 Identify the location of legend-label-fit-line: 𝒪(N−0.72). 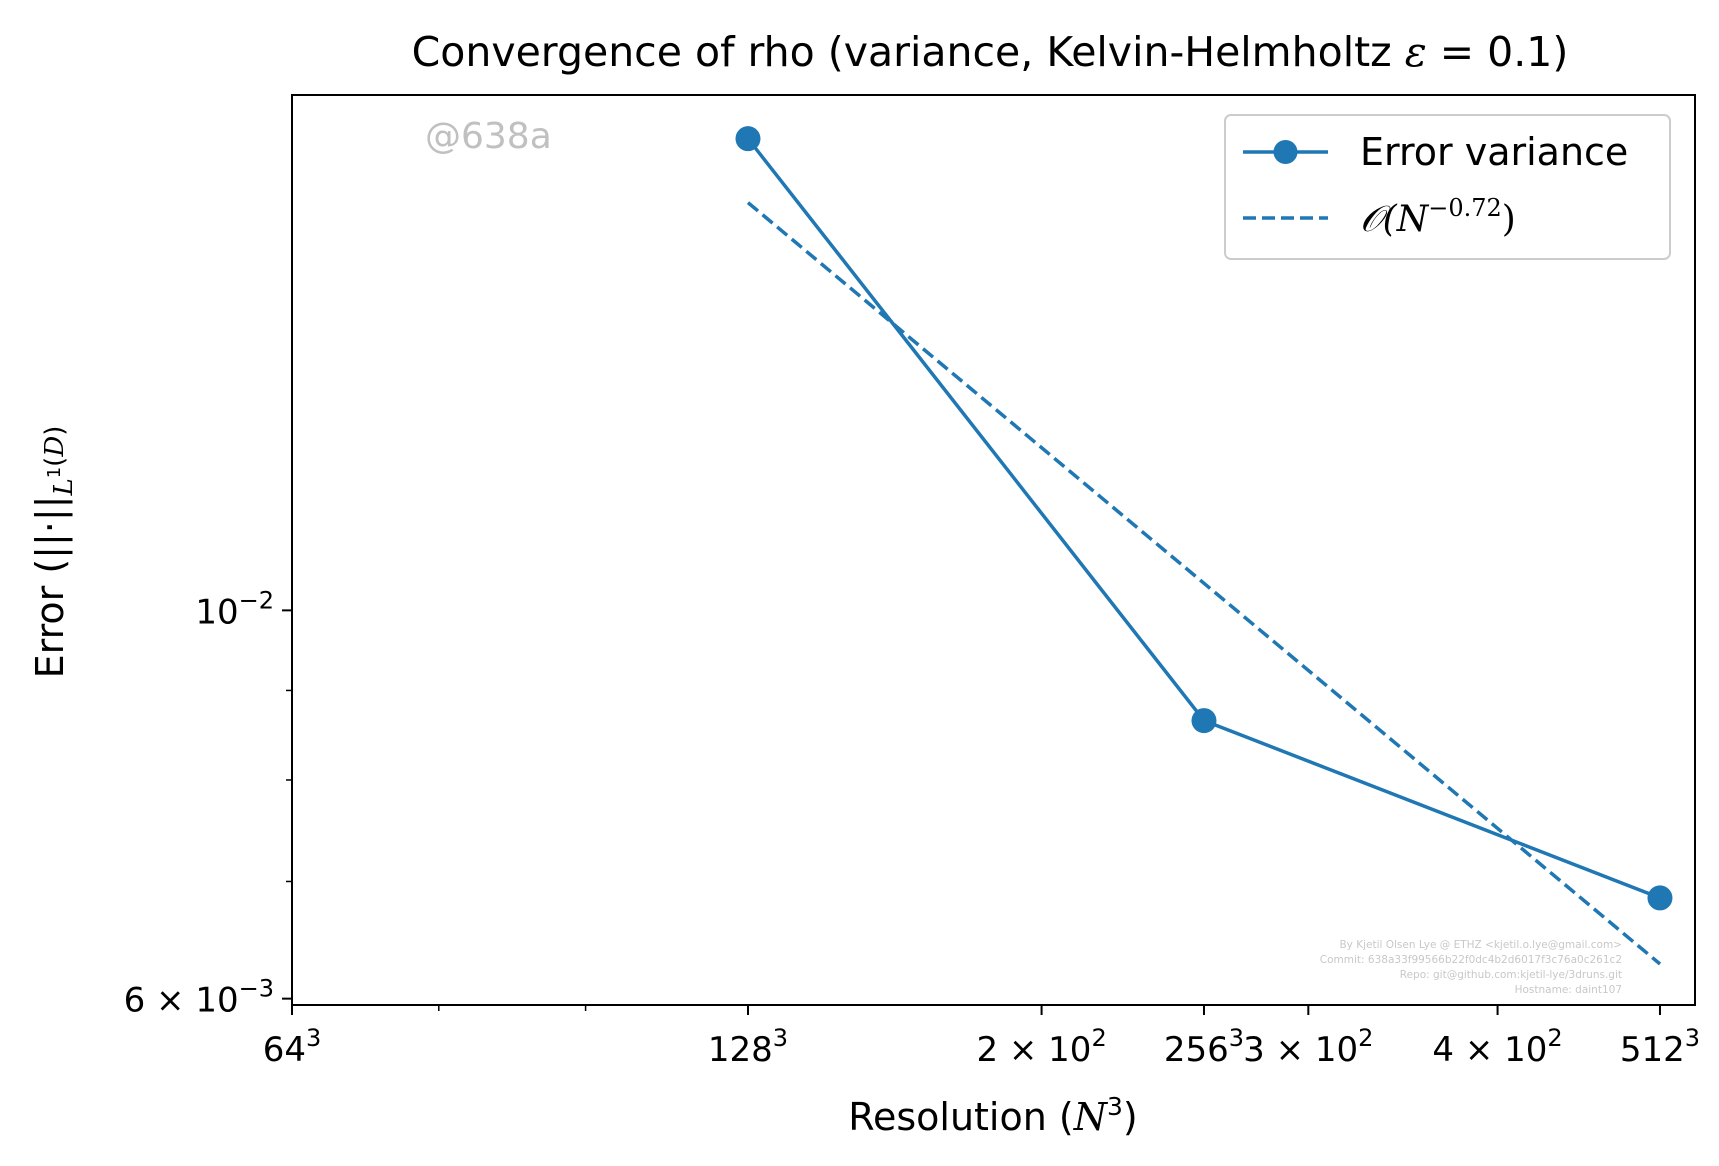
(1438, 217).